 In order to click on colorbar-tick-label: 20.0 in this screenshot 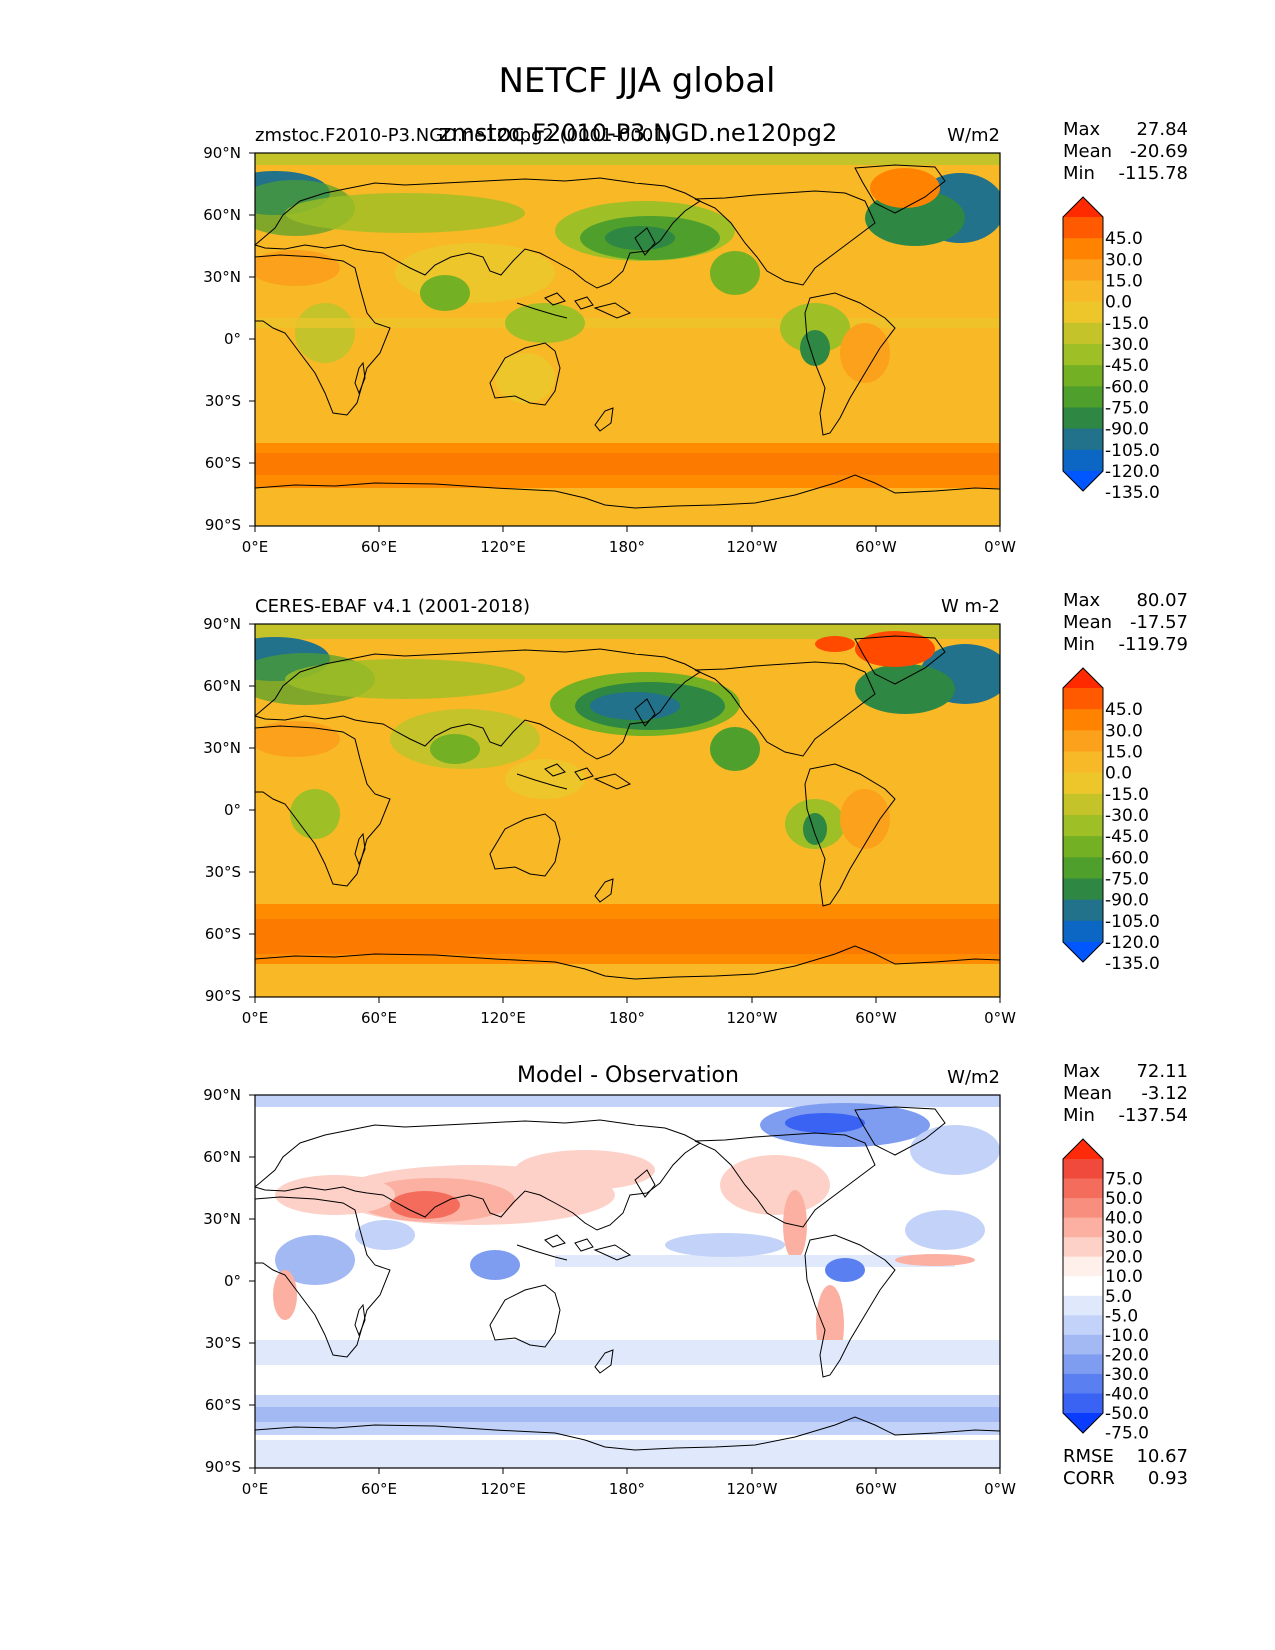, I will do `click(1124, 1258)`.